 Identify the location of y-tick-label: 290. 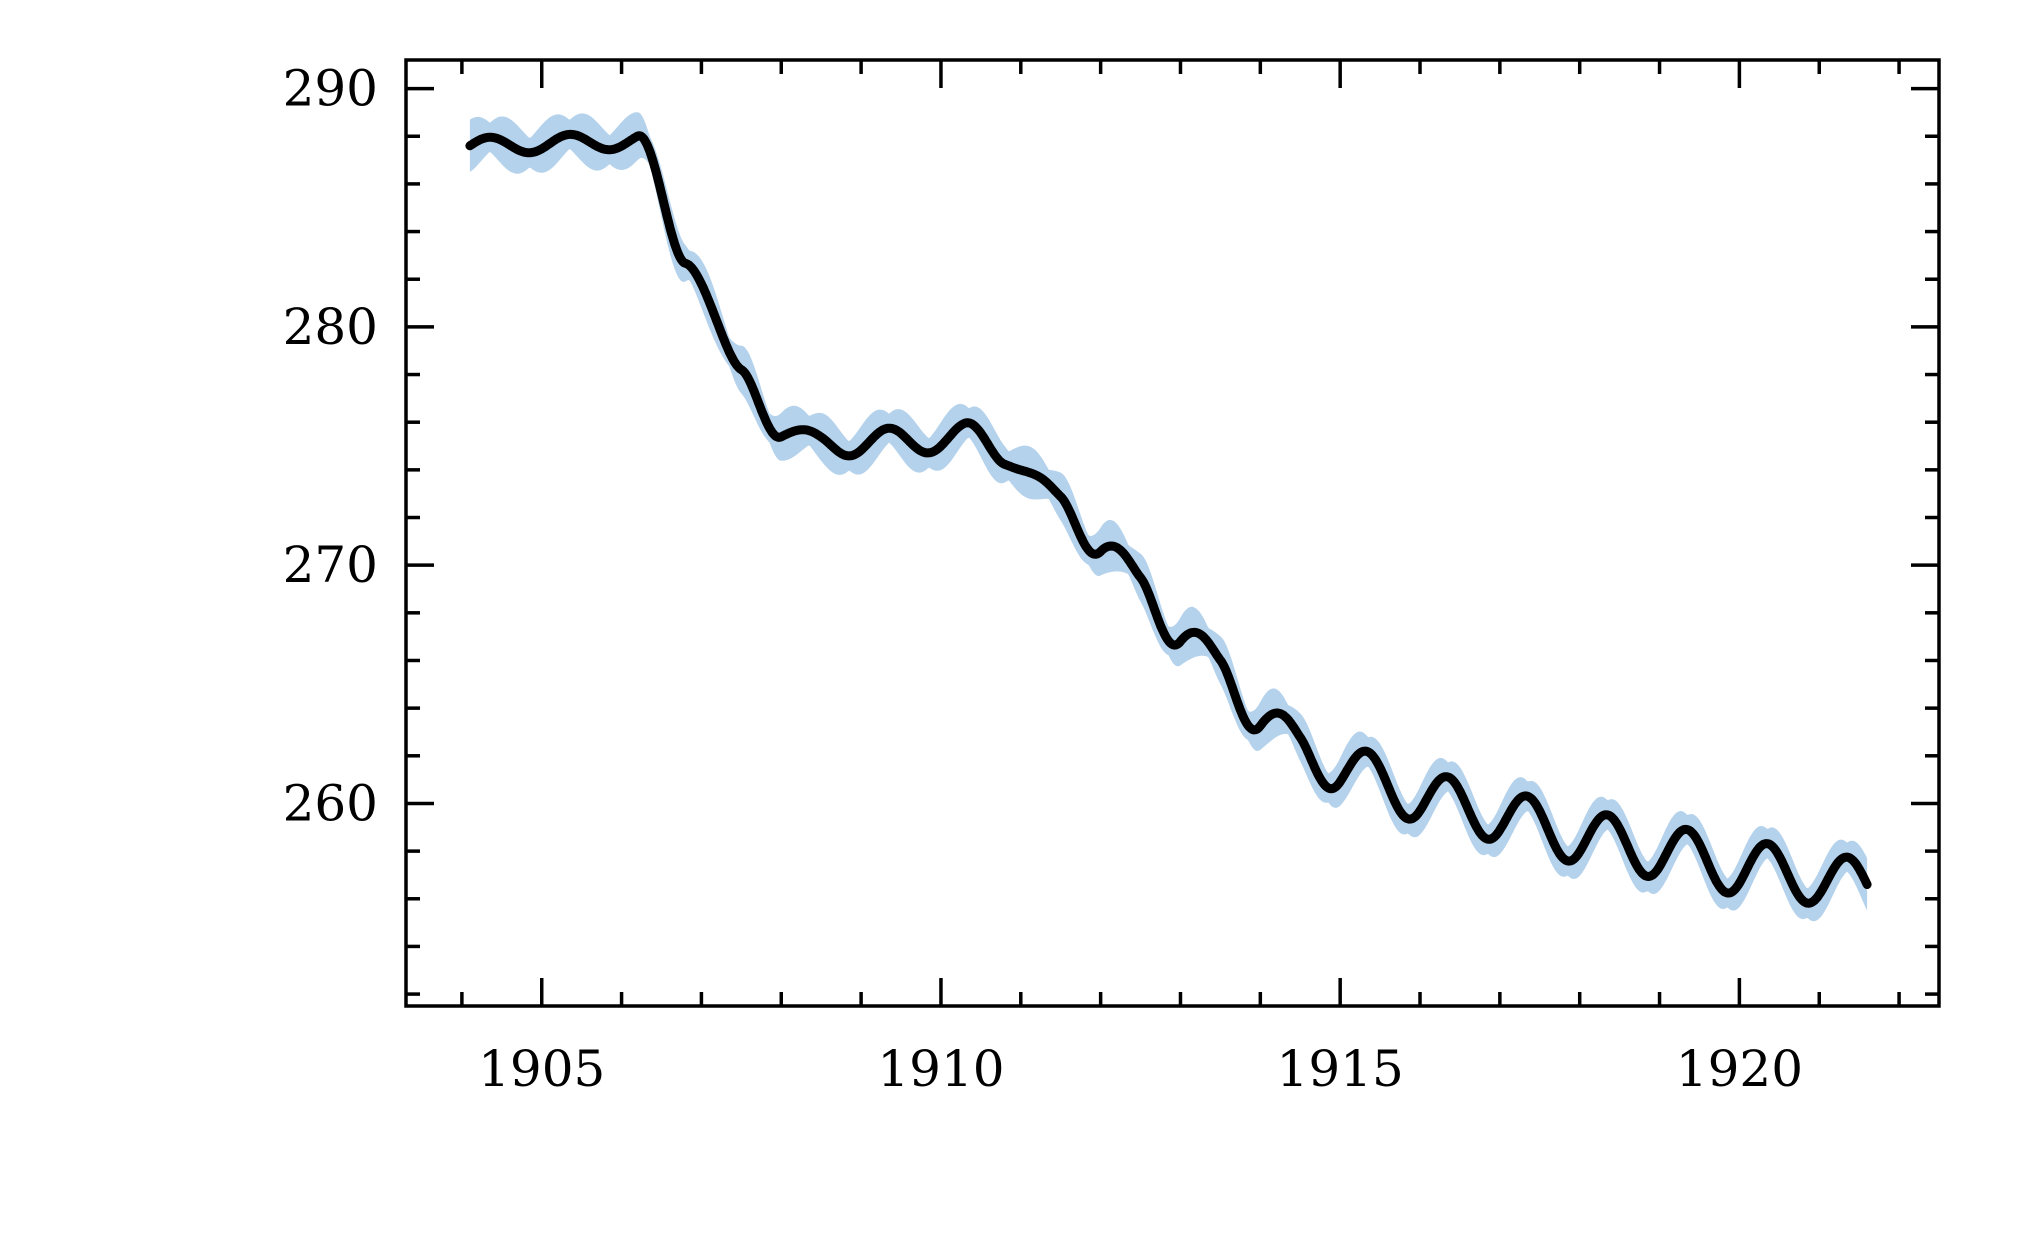
(330, 89).